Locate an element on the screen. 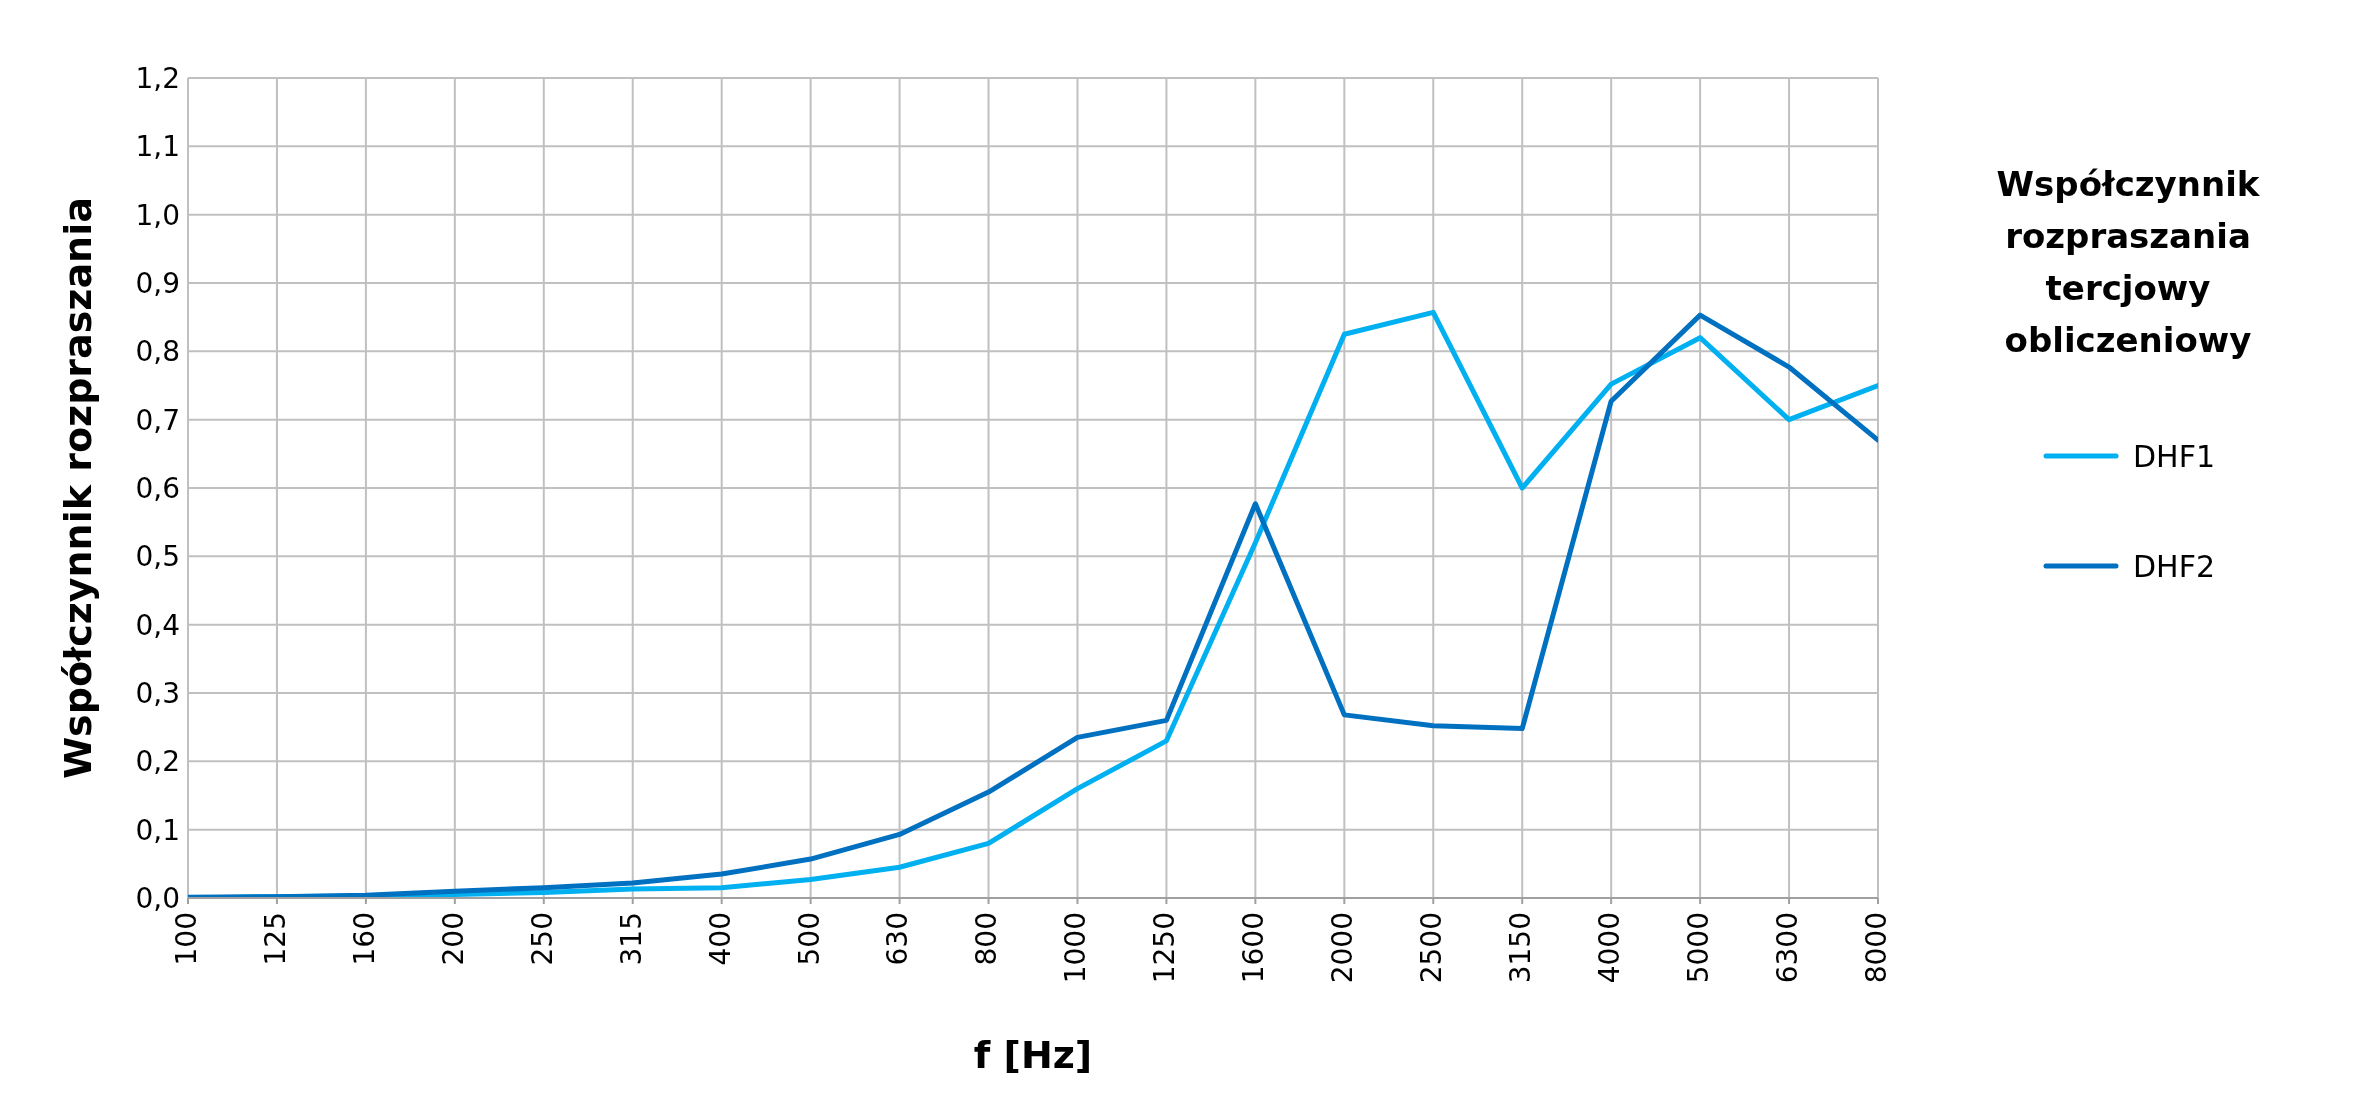 The image size is (2358, 1094). y-tick-label: 0,2 is located at coordinates (157, 762).